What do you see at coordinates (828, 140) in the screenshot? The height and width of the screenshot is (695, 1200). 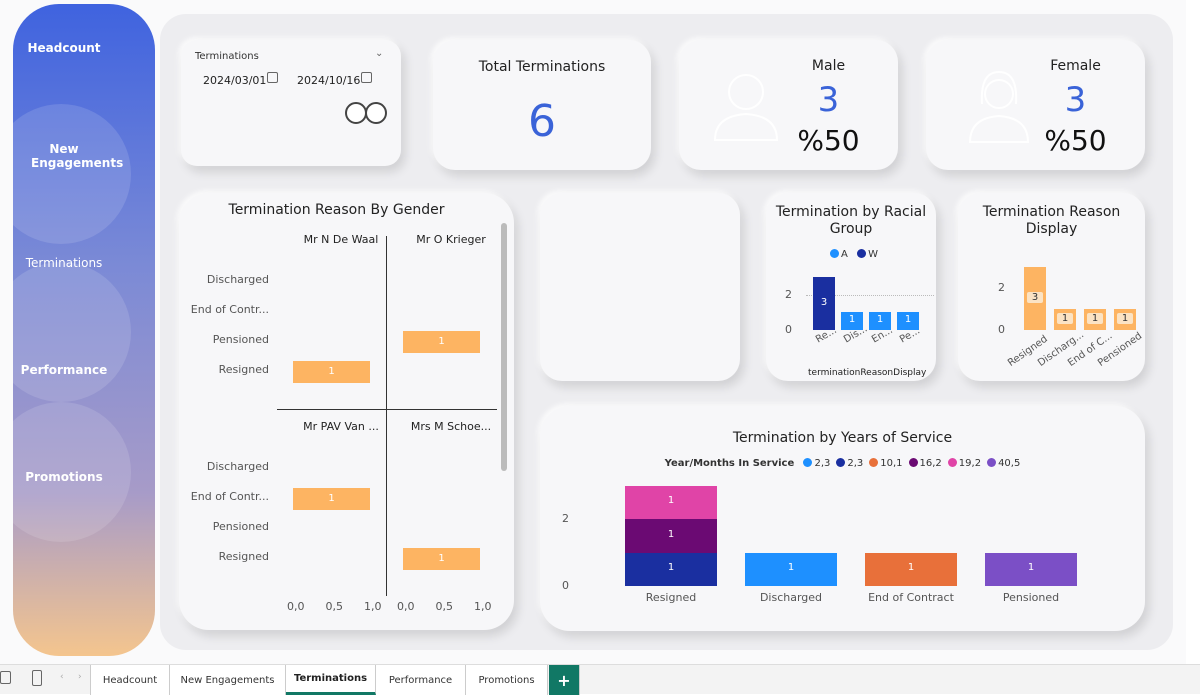 I see `male-percent: %50` at bounding box center [828, 140].